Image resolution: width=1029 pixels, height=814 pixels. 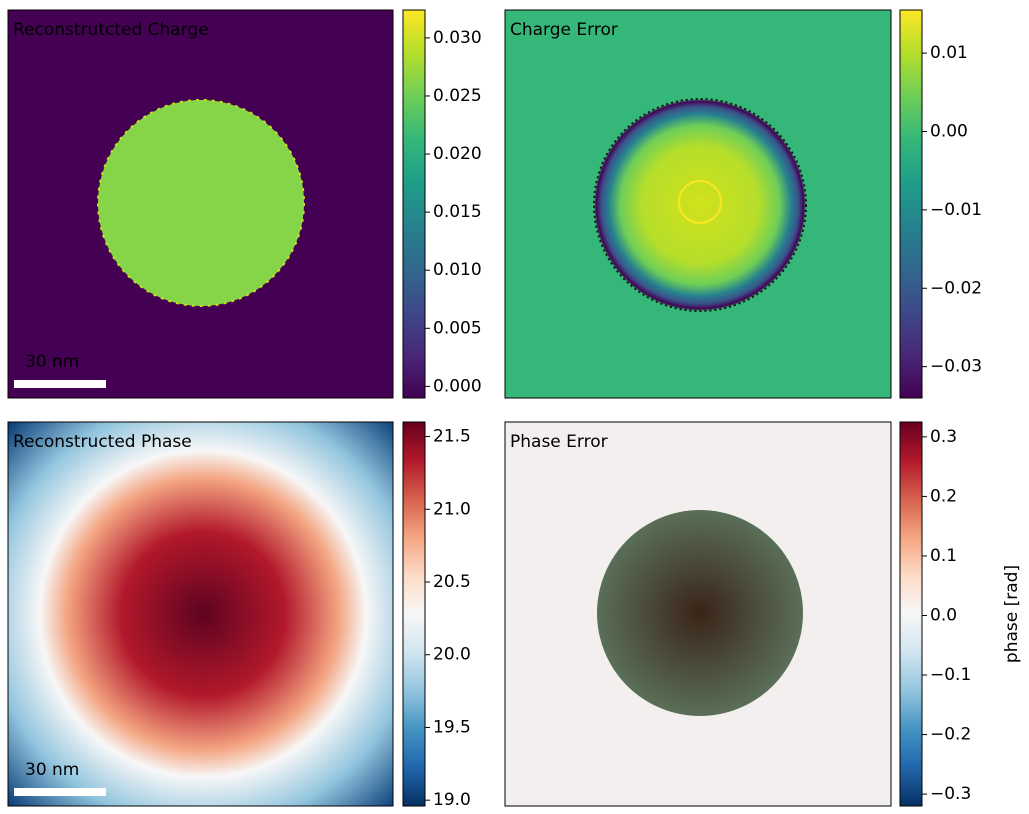 I want to click on colorbar-tick-label: 19.0, so click(x=452, y=800).